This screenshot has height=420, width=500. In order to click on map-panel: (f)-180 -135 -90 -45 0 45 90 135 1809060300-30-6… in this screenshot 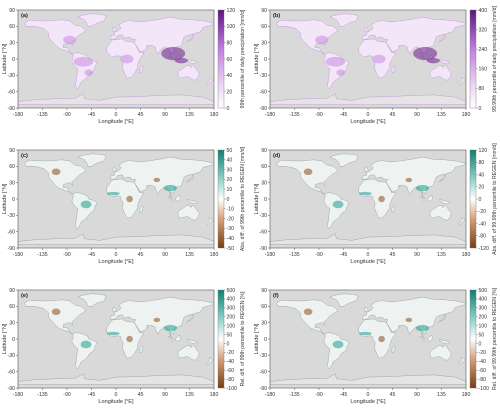, I will do `click(376, 346)`.